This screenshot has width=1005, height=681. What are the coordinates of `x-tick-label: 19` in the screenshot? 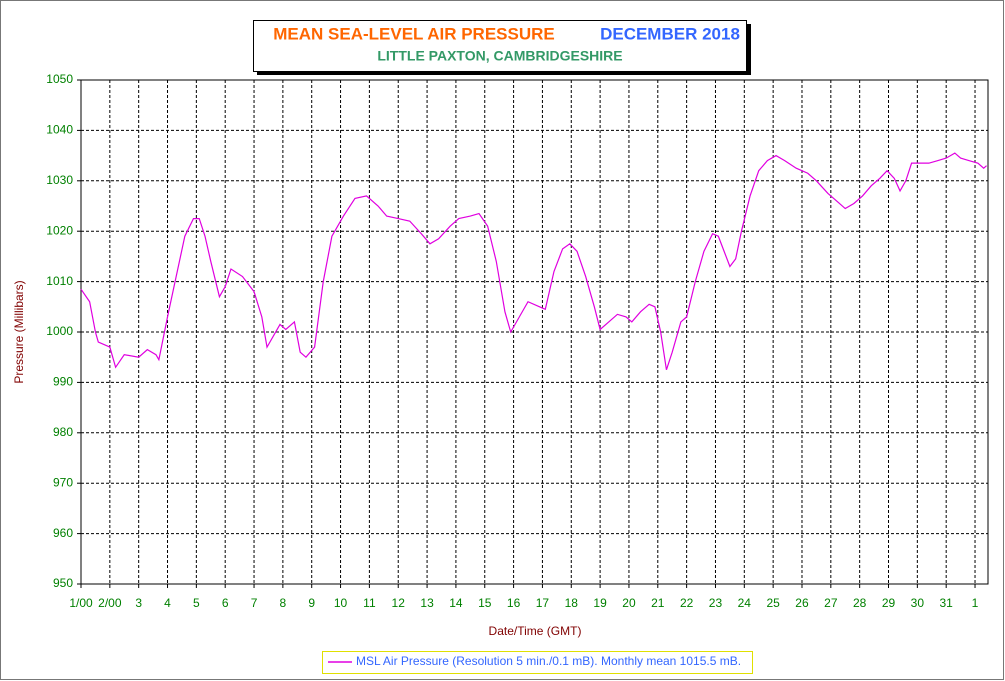 It's located at (600, 603).